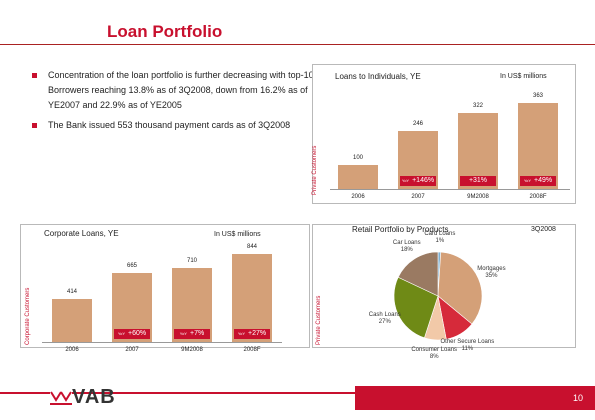  Describe the element at coordinates (28, 316) in the screenshot. I see `corporate-side-label: Corporate Customers` at that location.